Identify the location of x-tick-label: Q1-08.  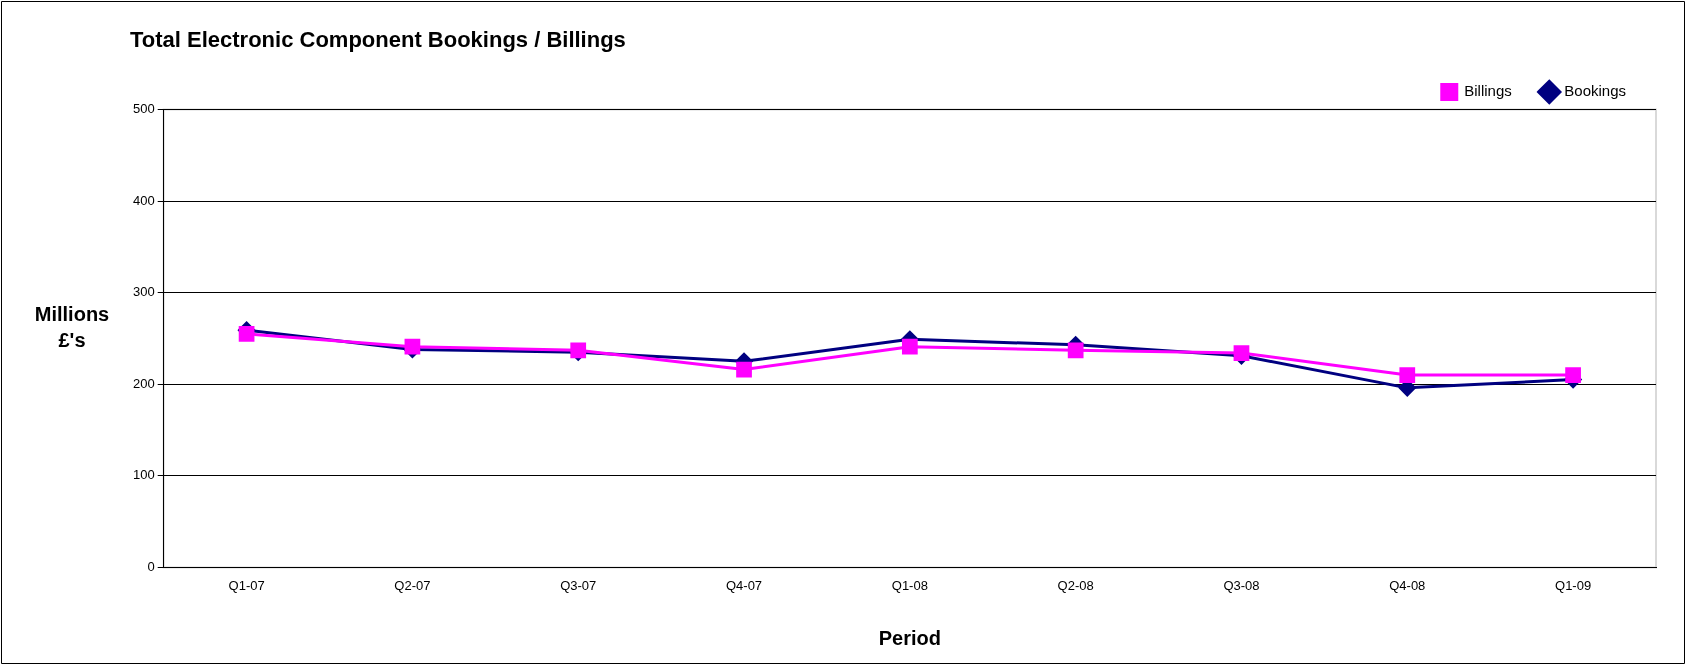
(909, 585).